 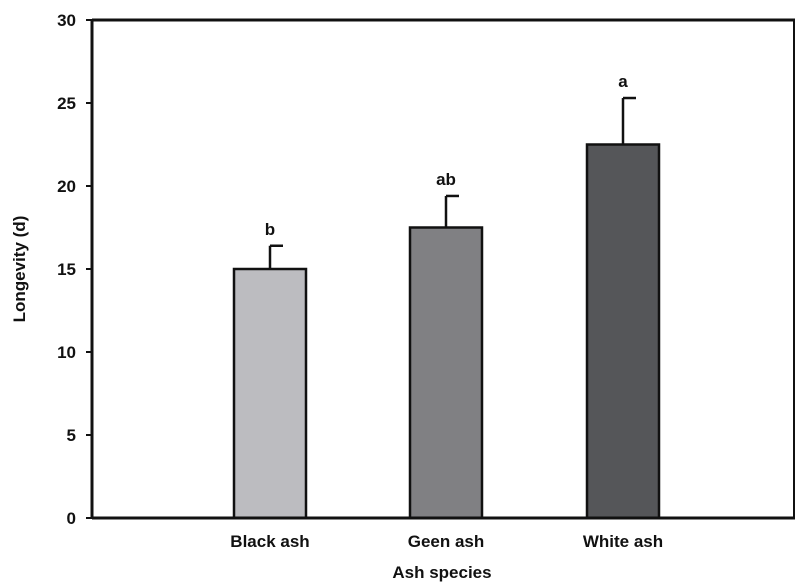 What do you see at coordinates (446, 179) in the screenshot?
I see `significance-label: ab` at bounding box center [446, 179].